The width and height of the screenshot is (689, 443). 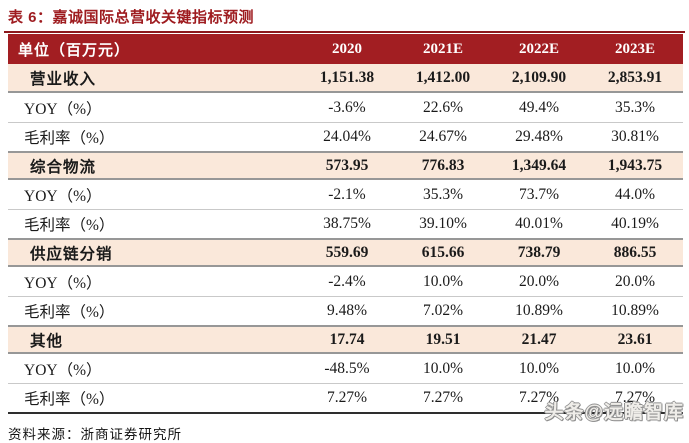 I want to click on year-header-2022e: 2022E, so click(x=538, y=48).